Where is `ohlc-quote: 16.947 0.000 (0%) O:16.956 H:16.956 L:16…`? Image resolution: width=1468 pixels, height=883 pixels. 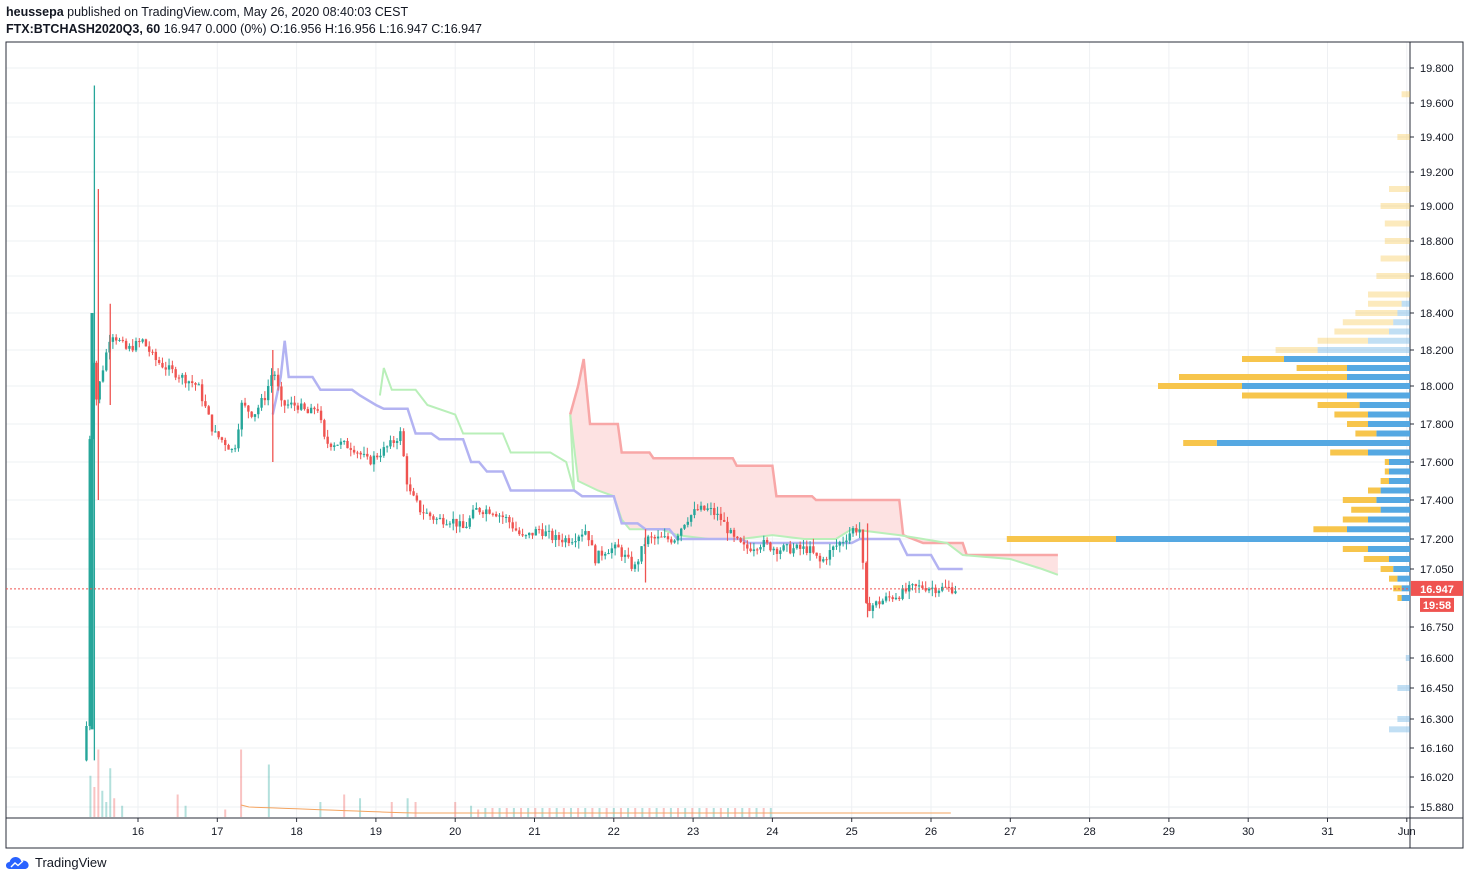 ohlc-quote: 16.947 0.000 (0%) O:16.956 H:16.956 L:16… is located at coordinates (322, 29).